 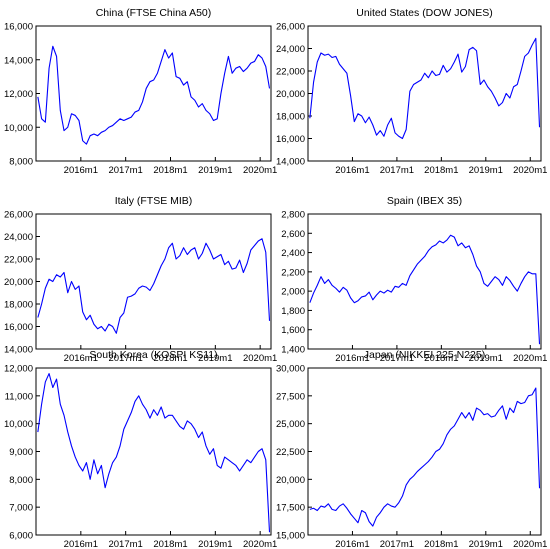 I want to click on y-tick-label: 2,600, so click(x=293, y=234).